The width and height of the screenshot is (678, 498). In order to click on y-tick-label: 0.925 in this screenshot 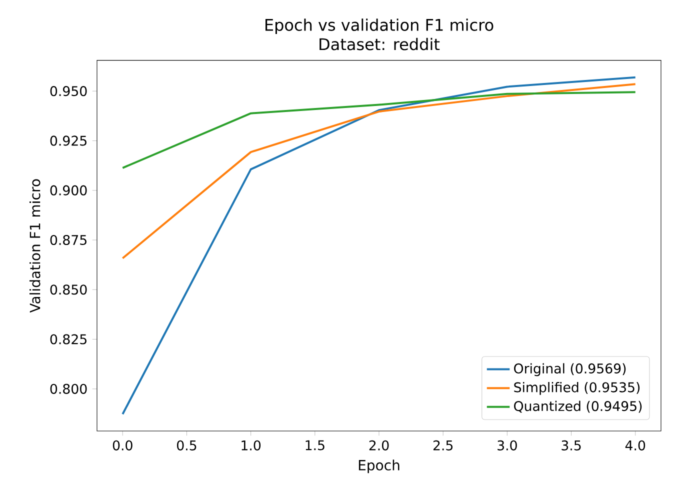, I will do `click(68, 141)`.